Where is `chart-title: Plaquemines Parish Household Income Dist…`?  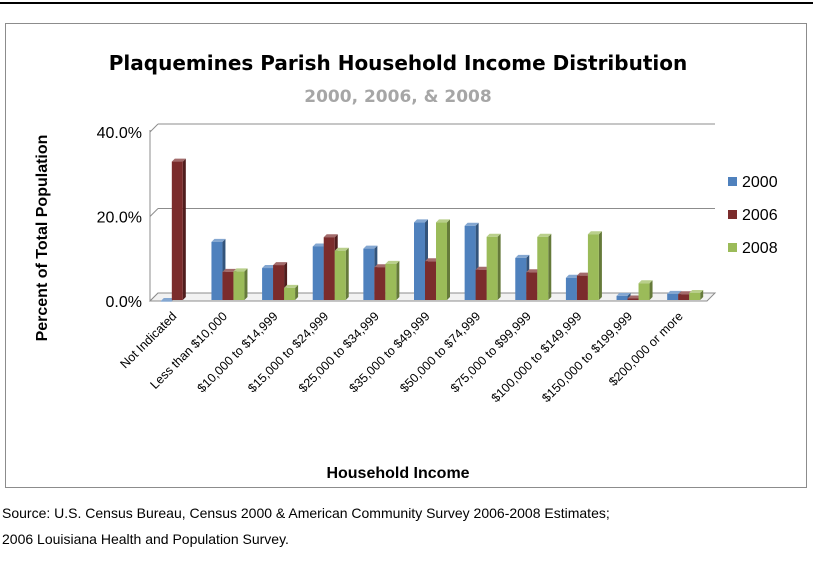 chart-title: Plaquemines Parish Household Income Dist… is located at coordinates (398, 63).